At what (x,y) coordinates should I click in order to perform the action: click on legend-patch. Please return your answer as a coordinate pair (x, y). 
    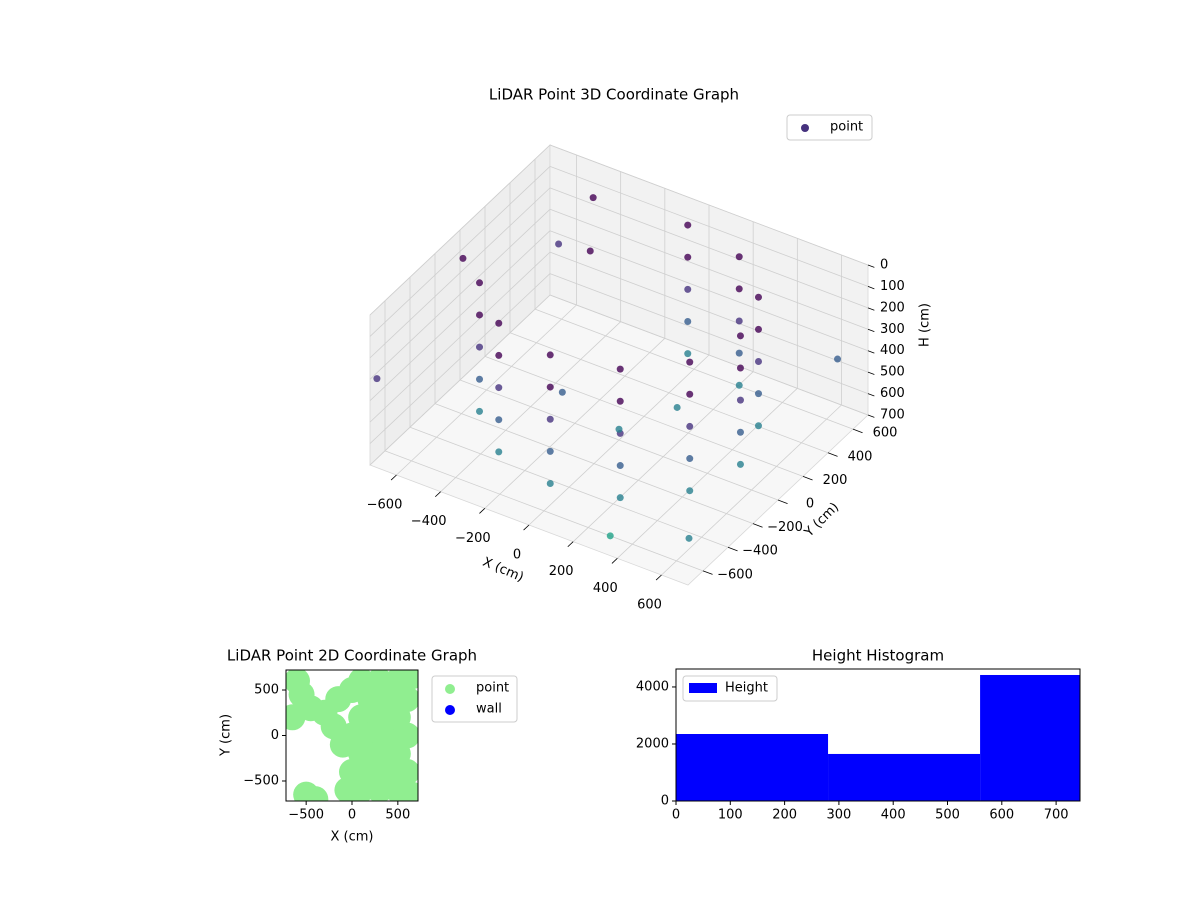
    Looking at the image, I should click on (703, 688).